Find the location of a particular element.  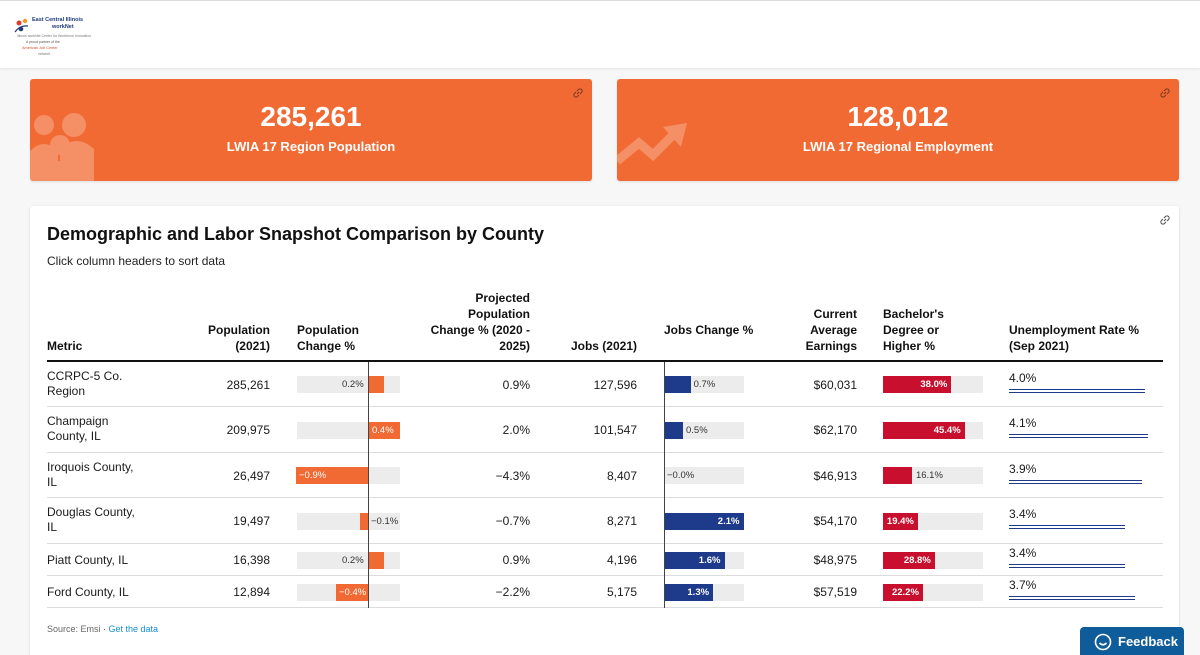

earnings-value: $54,170 is located at coordinates (835, 521).